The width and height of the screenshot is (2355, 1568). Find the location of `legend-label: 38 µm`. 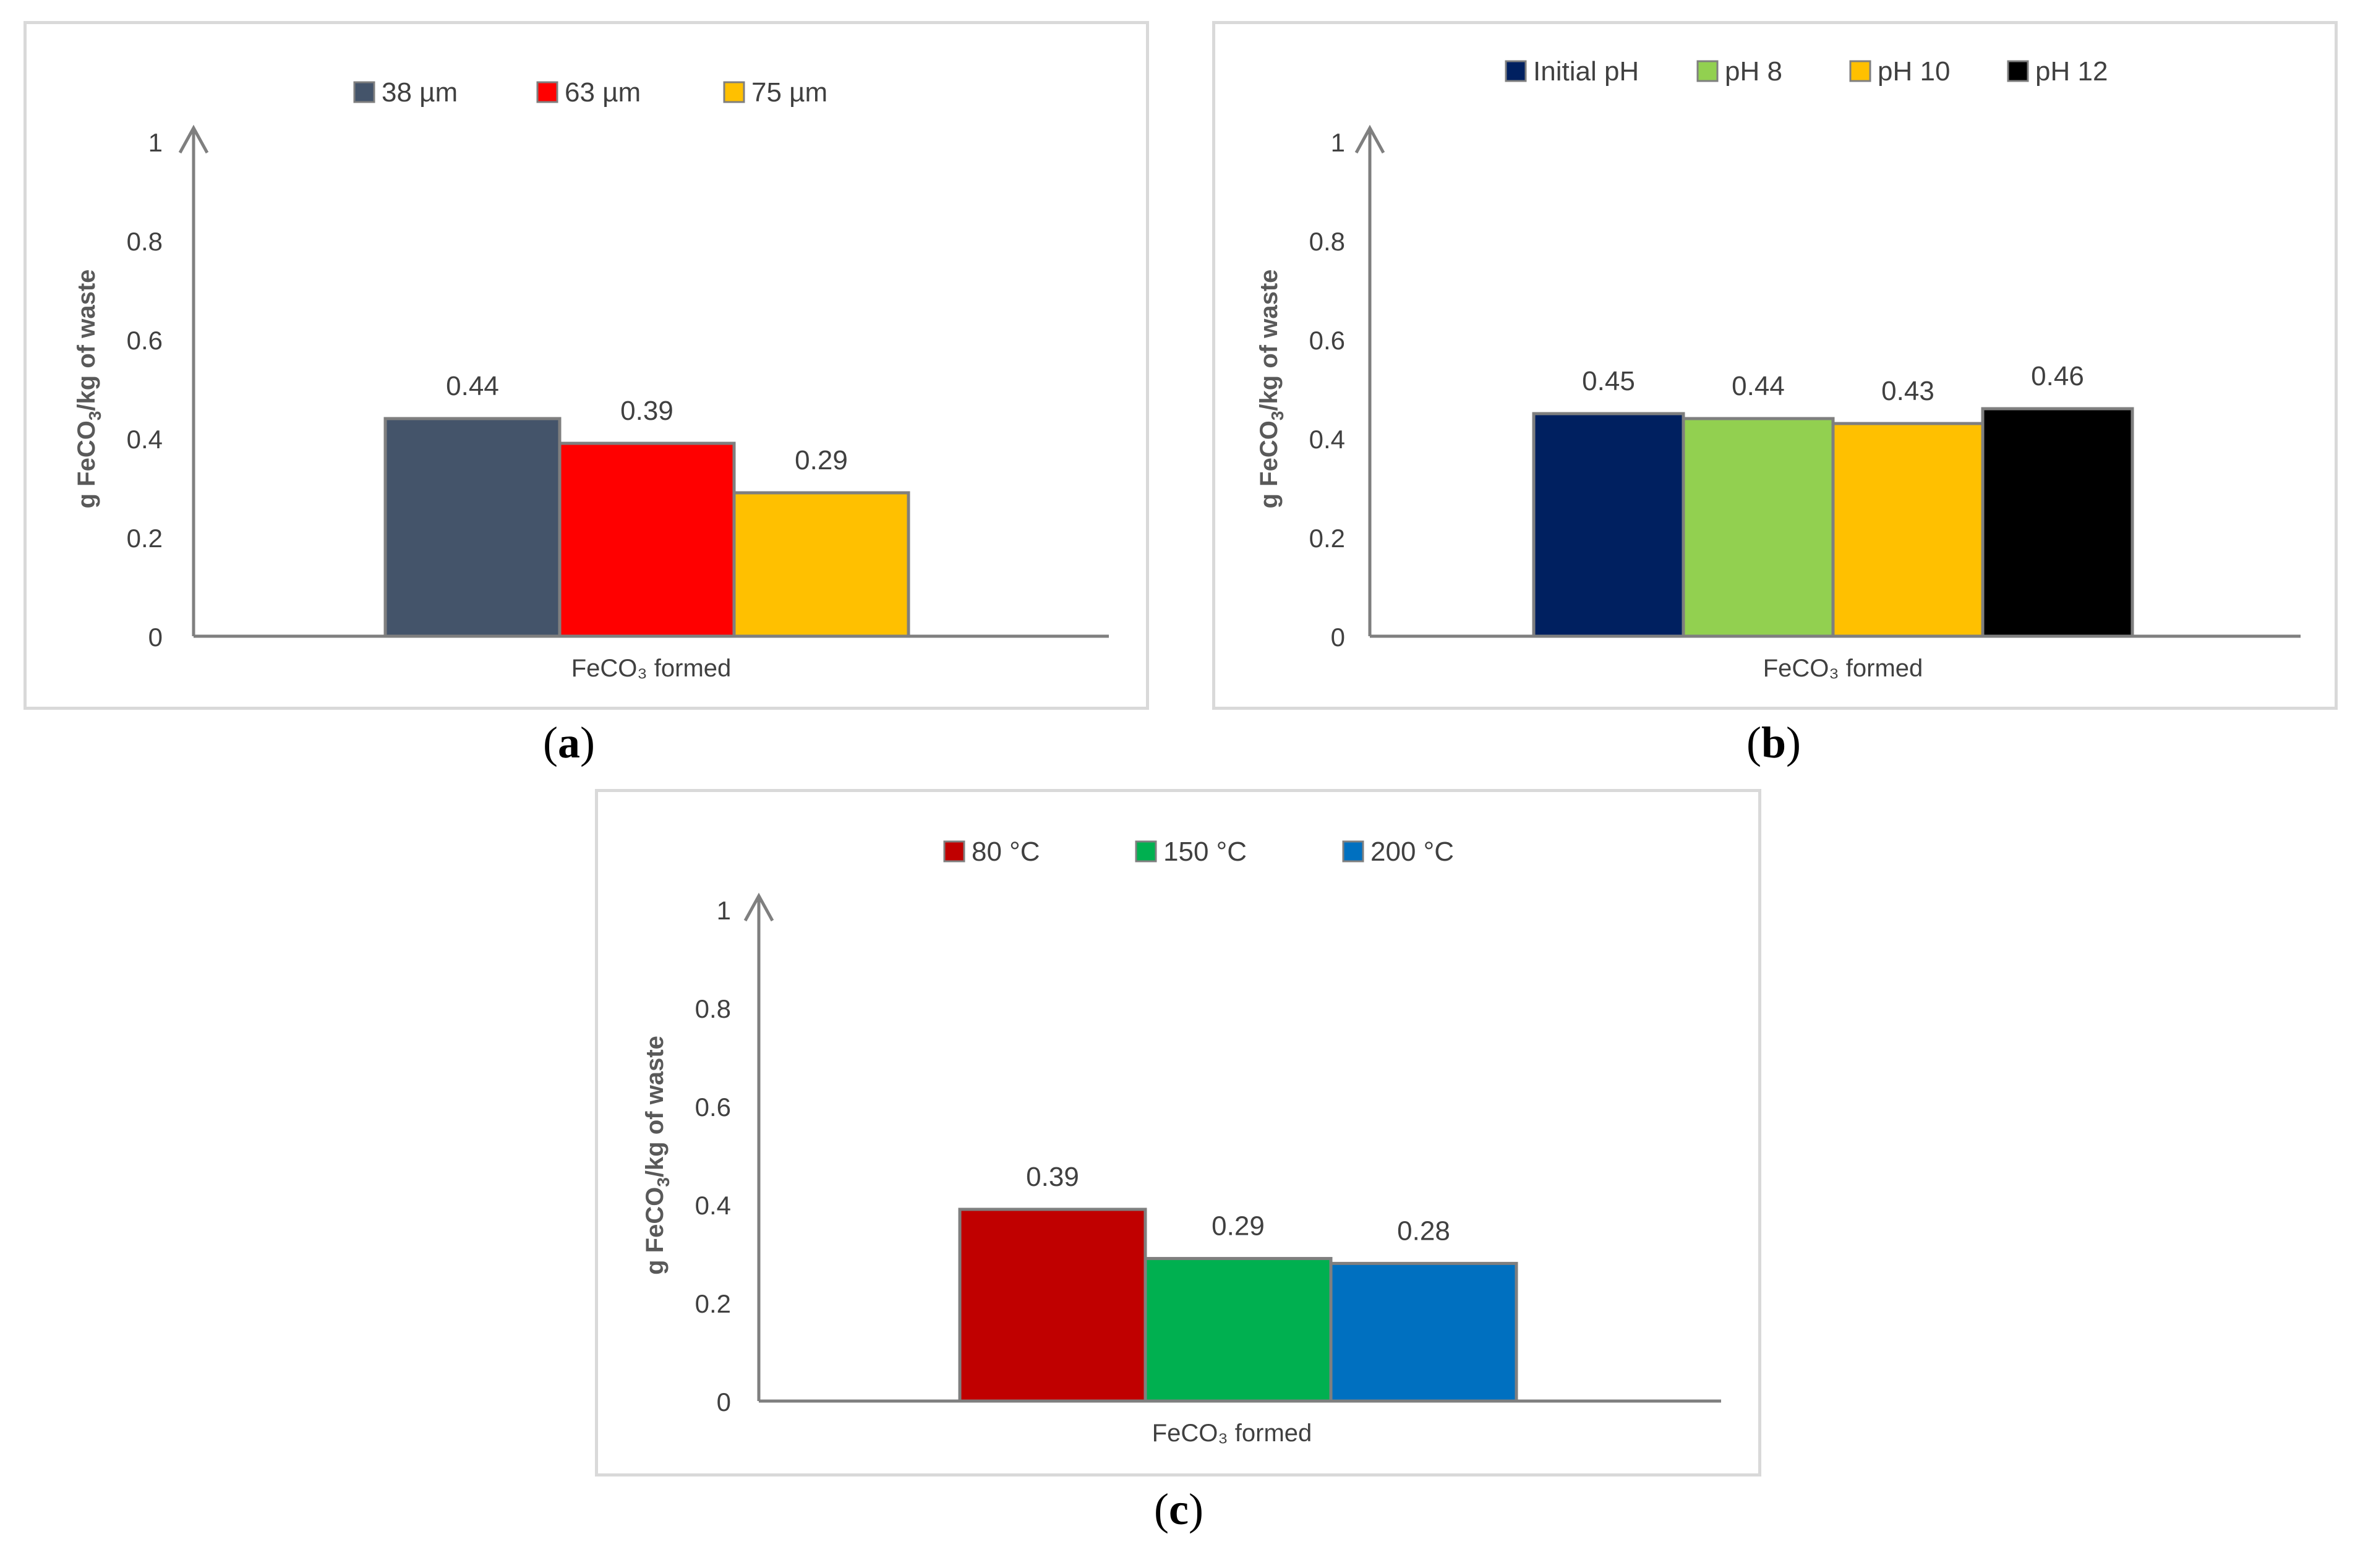

legend-label: 38 µm is located at coordinates (420, 93).